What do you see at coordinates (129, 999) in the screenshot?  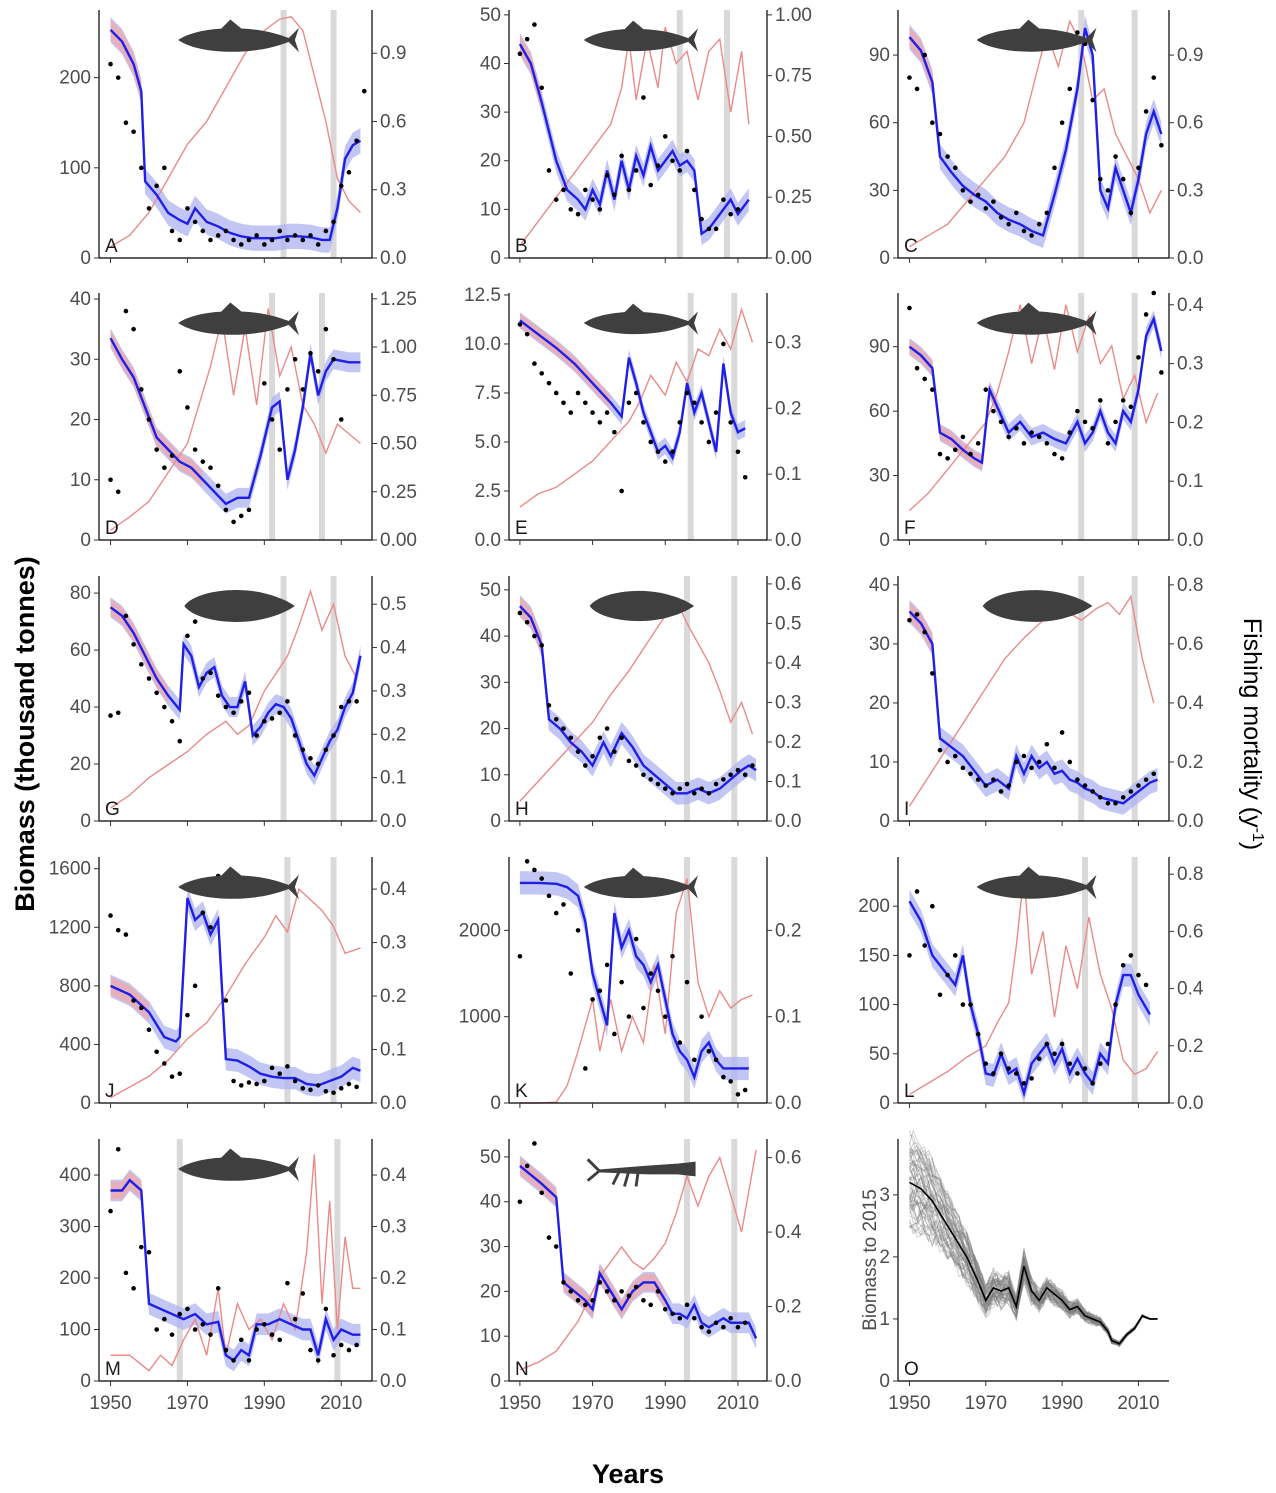 I see `early-ci-band-j` at bounding box center [129, 999].